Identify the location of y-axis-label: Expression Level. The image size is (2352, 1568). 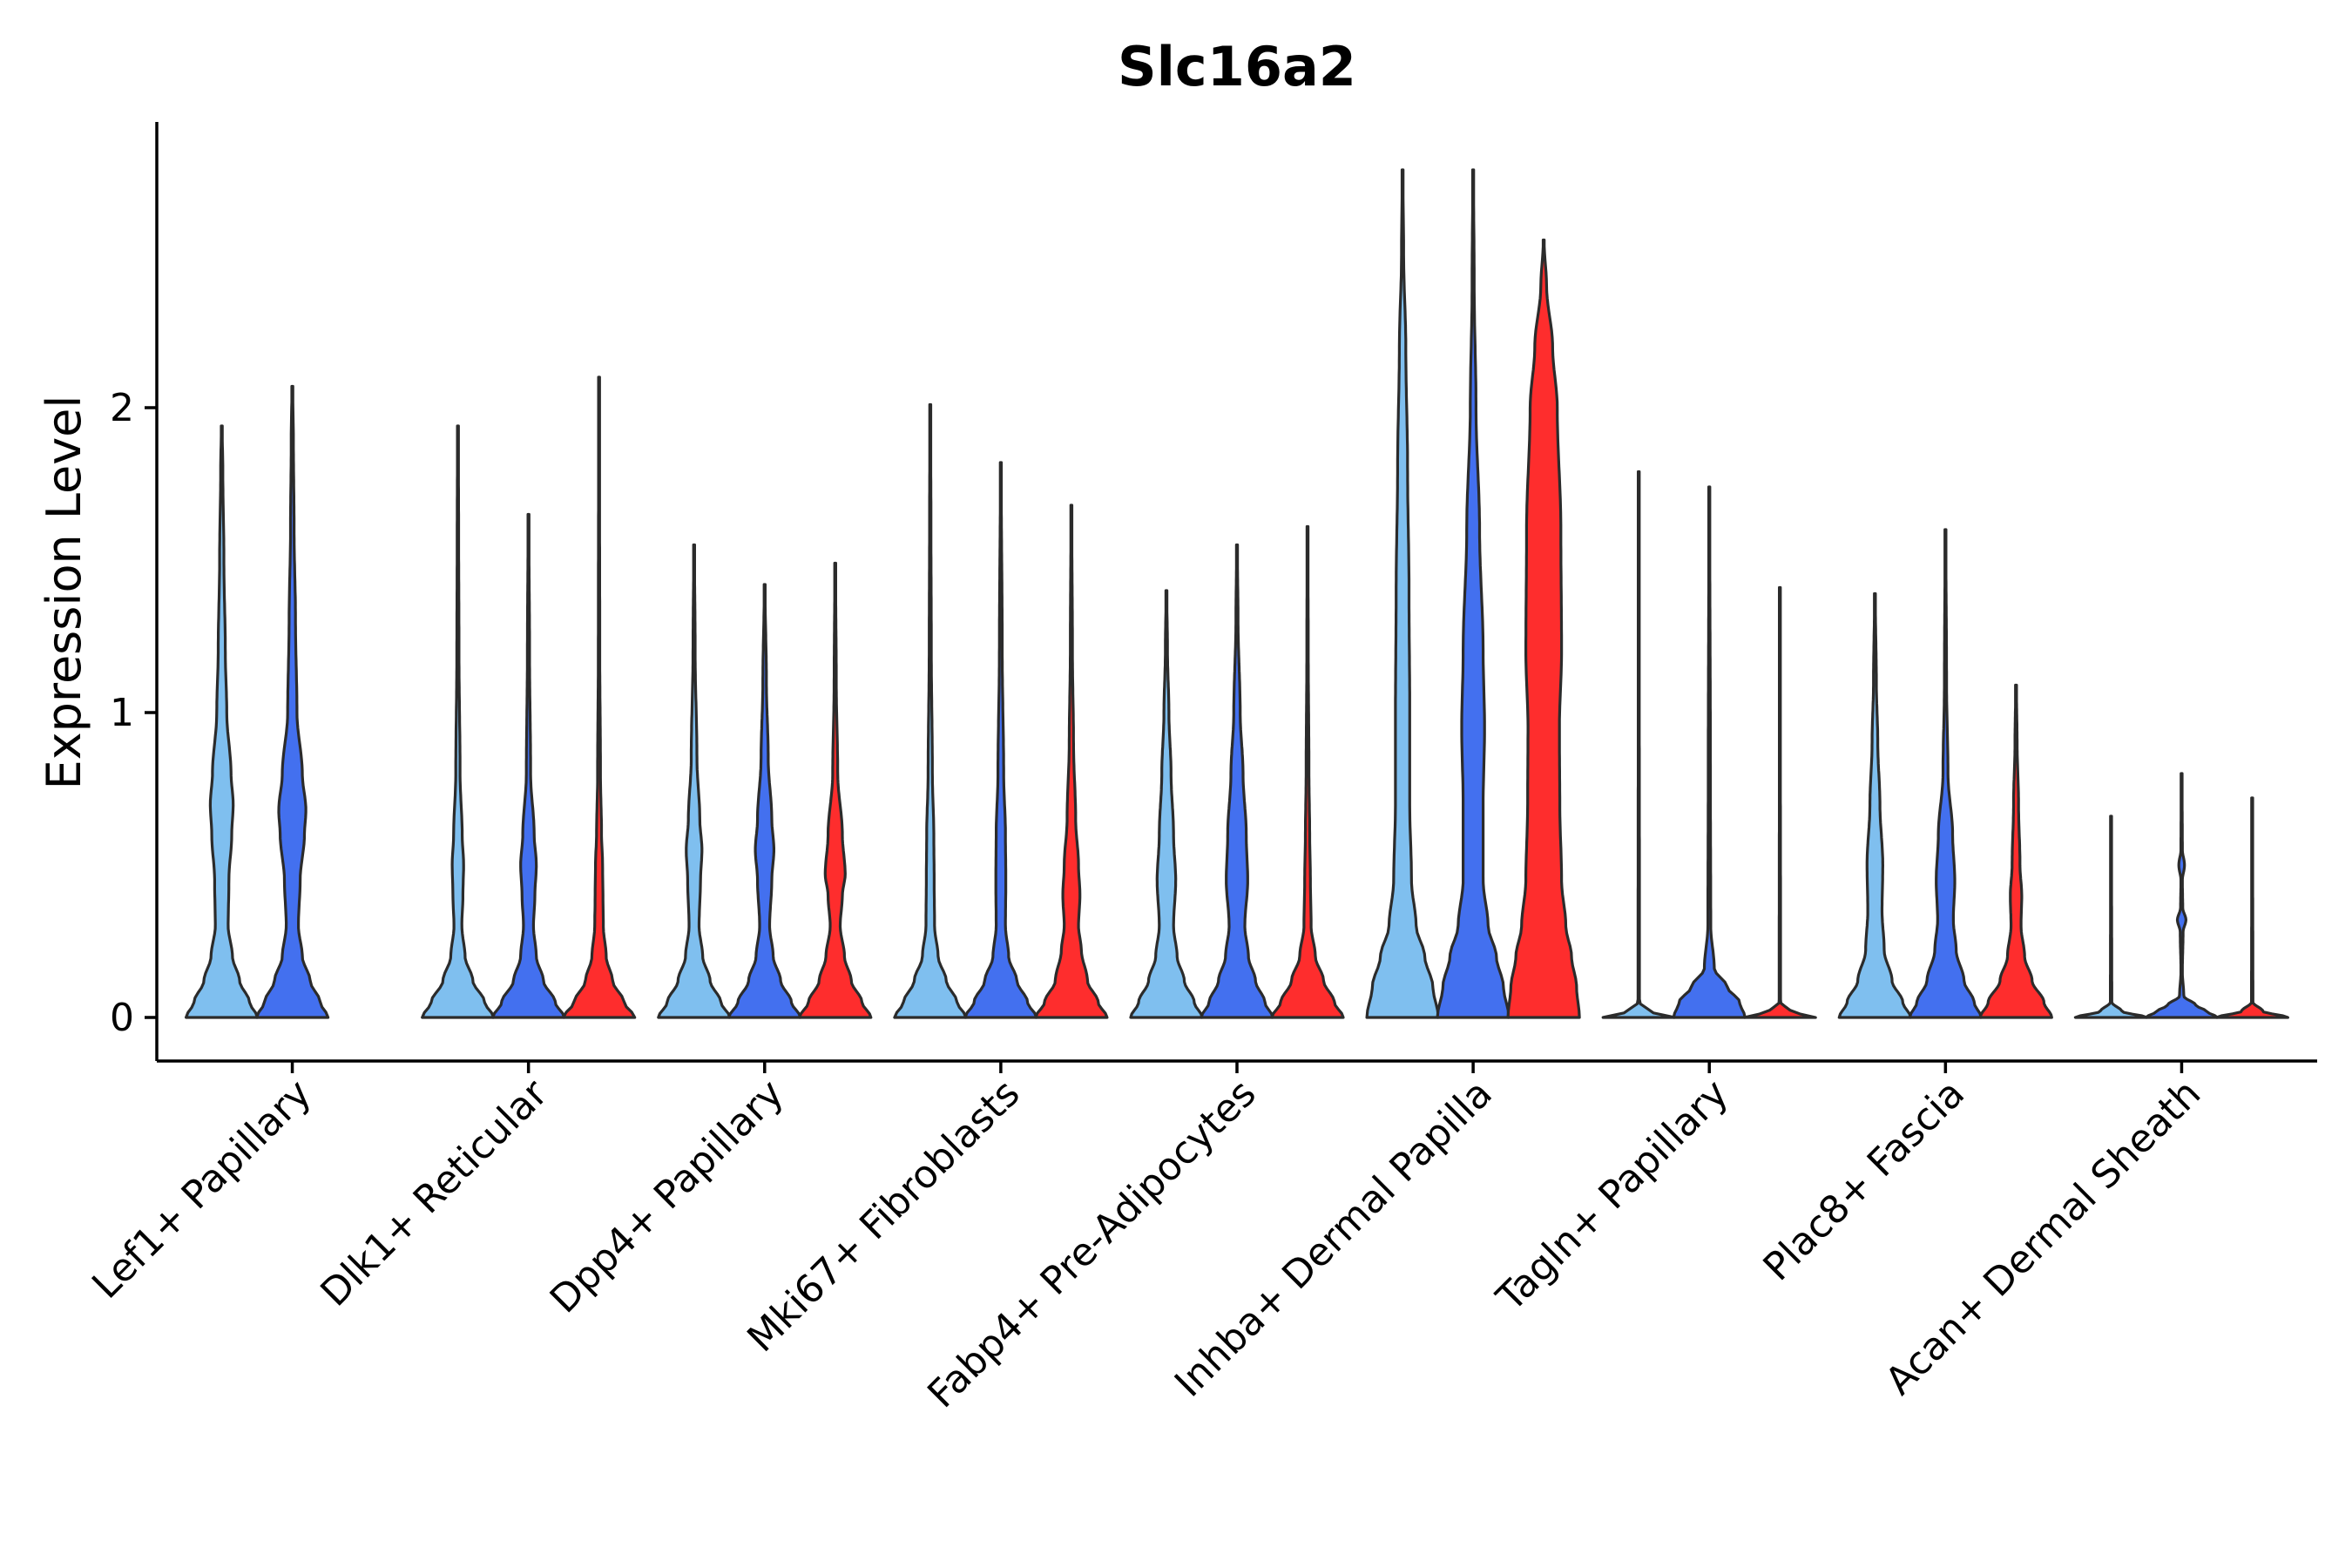
(64, 592).